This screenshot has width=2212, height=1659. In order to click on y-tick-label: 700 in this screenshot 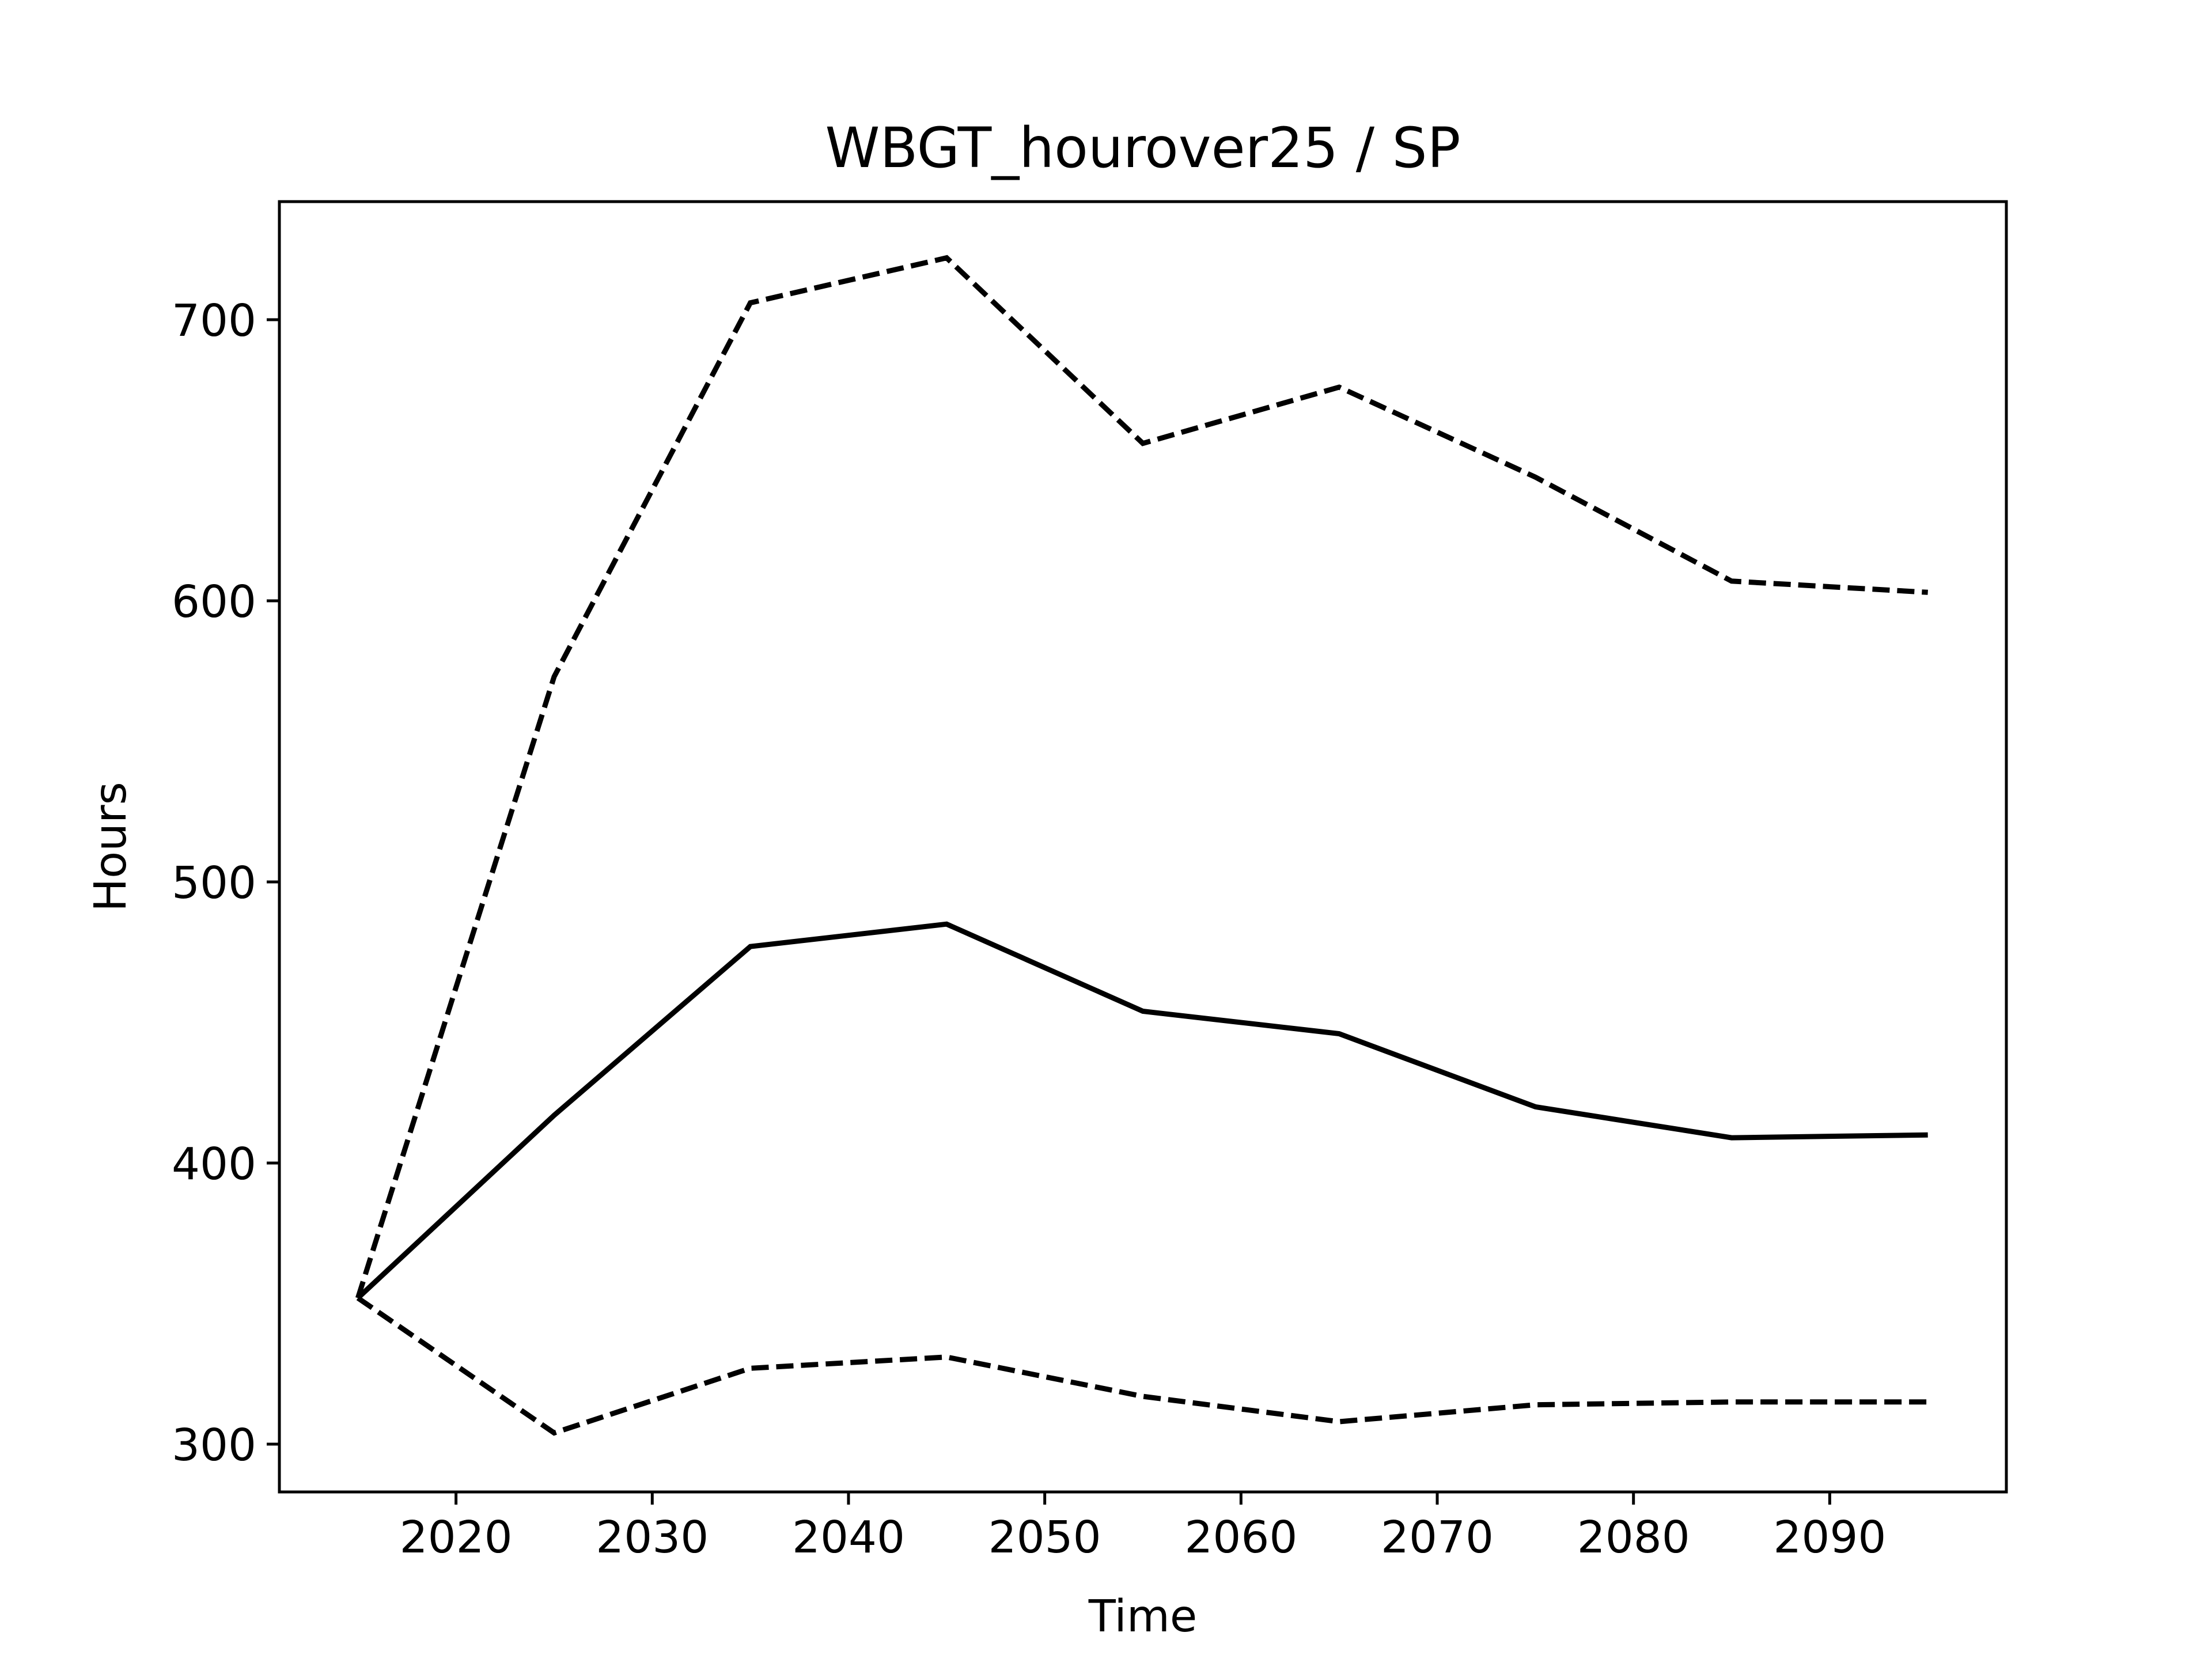, I will do `click(214, 321)`.